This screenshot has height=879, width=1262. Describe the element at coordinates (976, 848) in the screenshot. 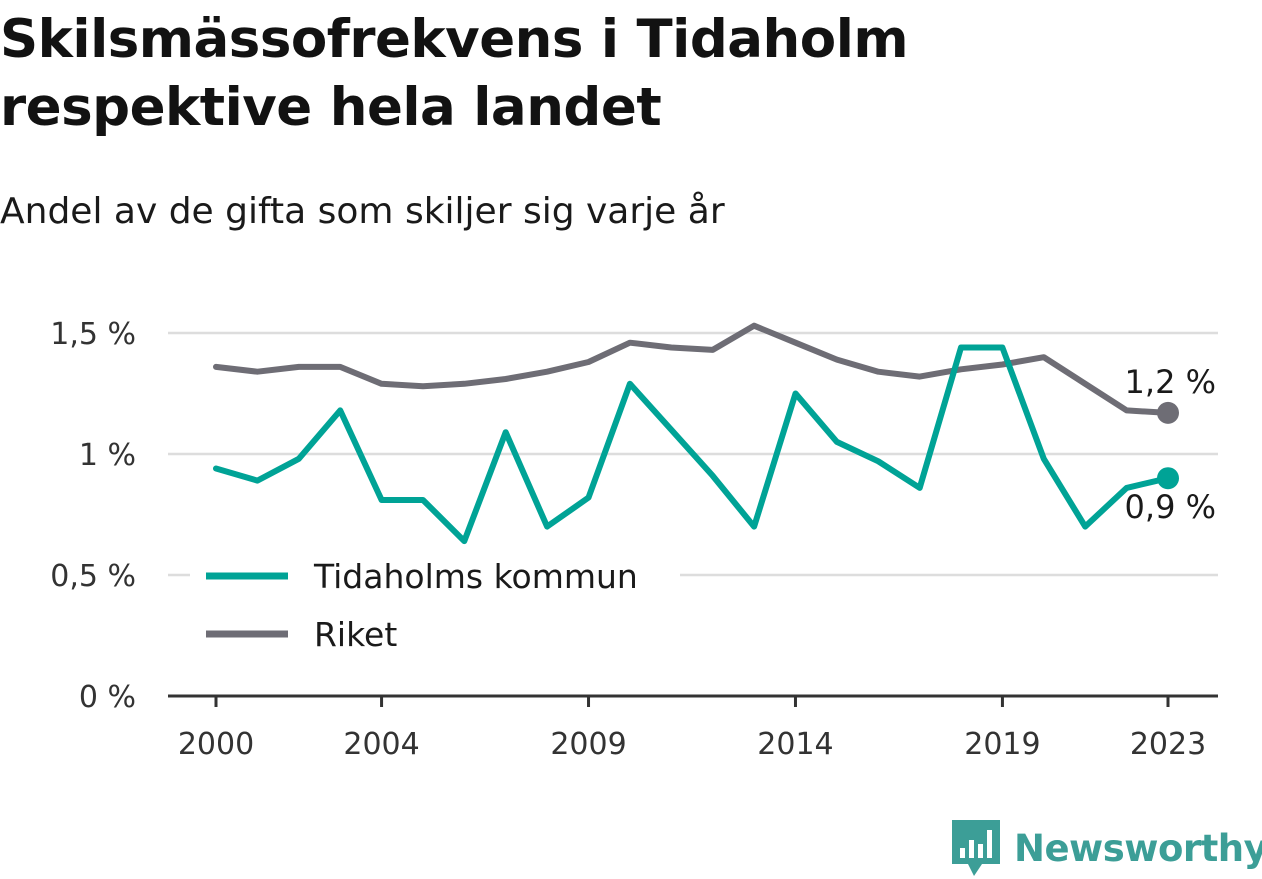

I see `newsworthy-bar-chart-icon` at that location.